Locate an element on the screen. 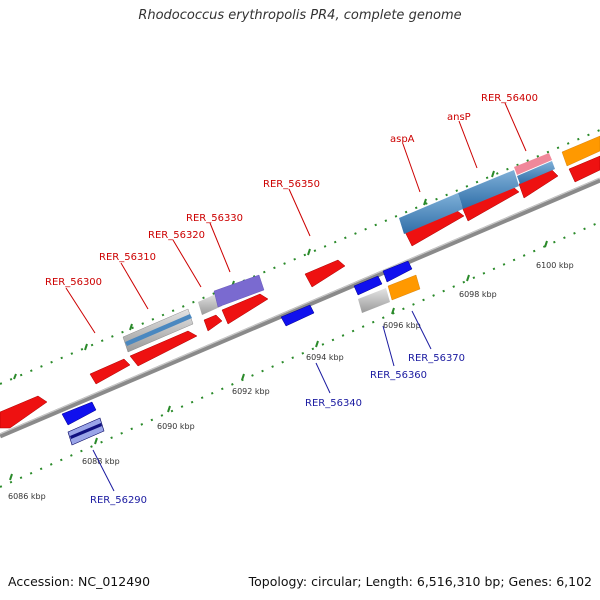 The height and width of the screenshot is (600, 600). scale-label: 6096 kbp is located at coordinates (402, 325).